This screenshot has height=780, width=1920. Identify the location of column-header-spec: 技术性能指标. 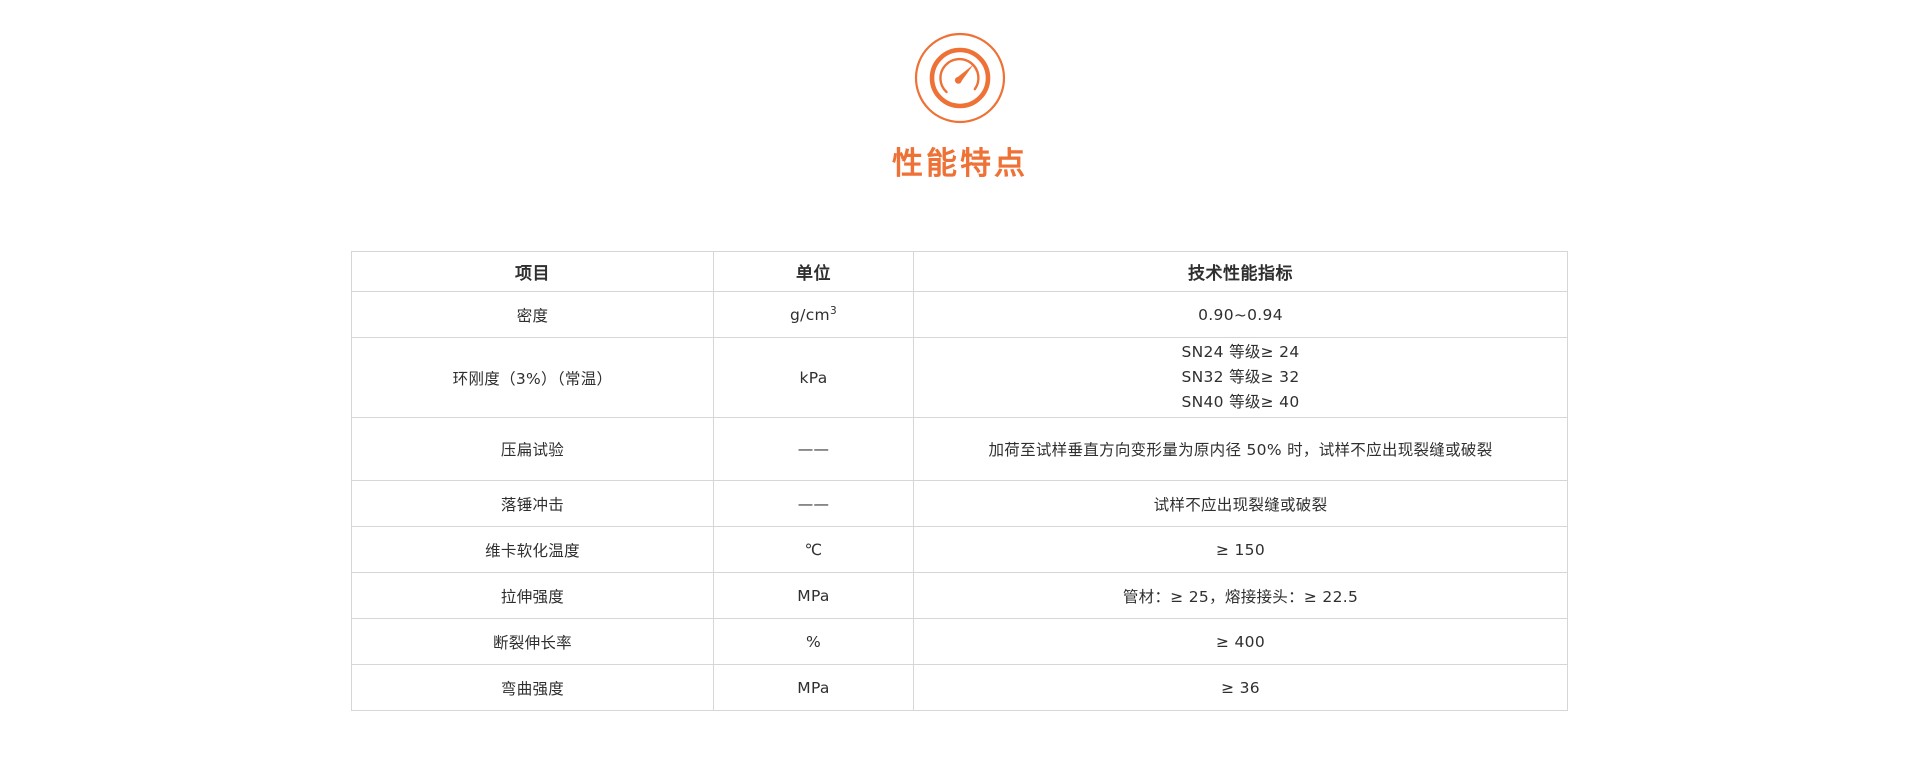
(1240, 271).